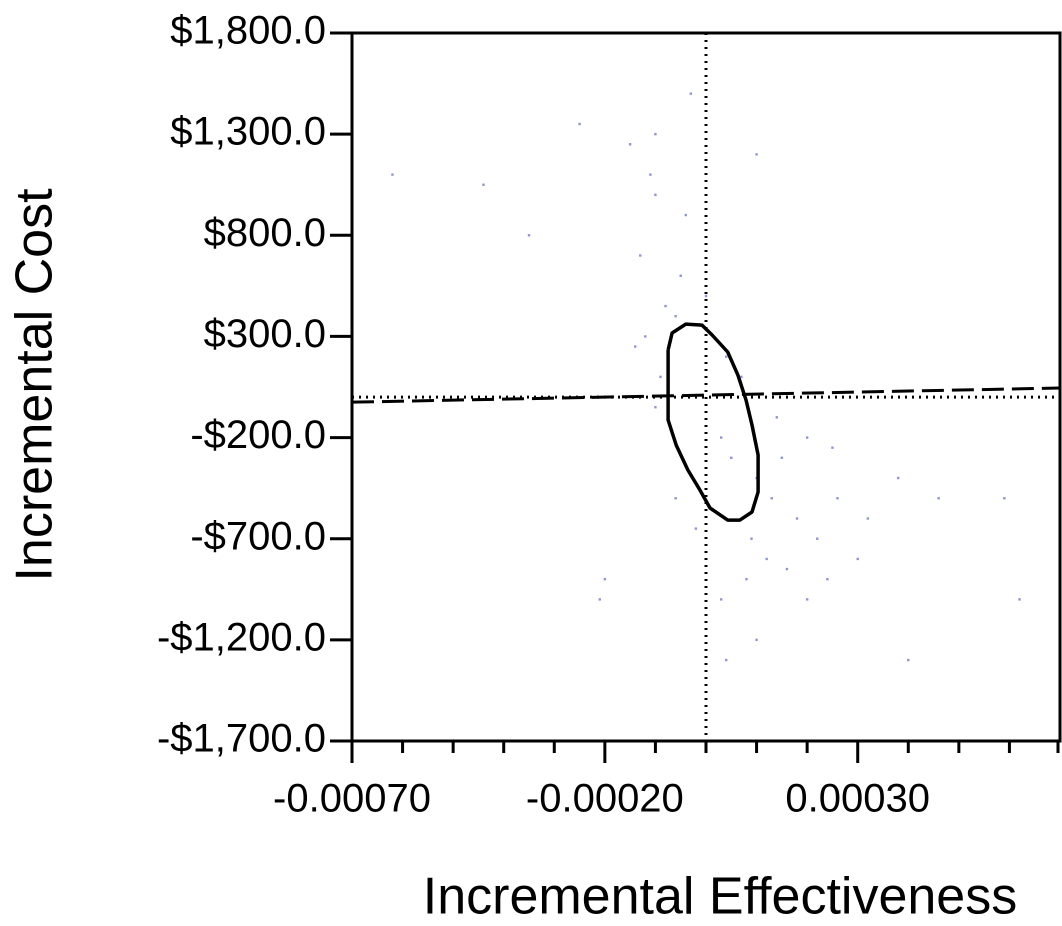 The image size is (1062, 926). I want to click on x-tick-label: -0.00070, so click(352, 799).